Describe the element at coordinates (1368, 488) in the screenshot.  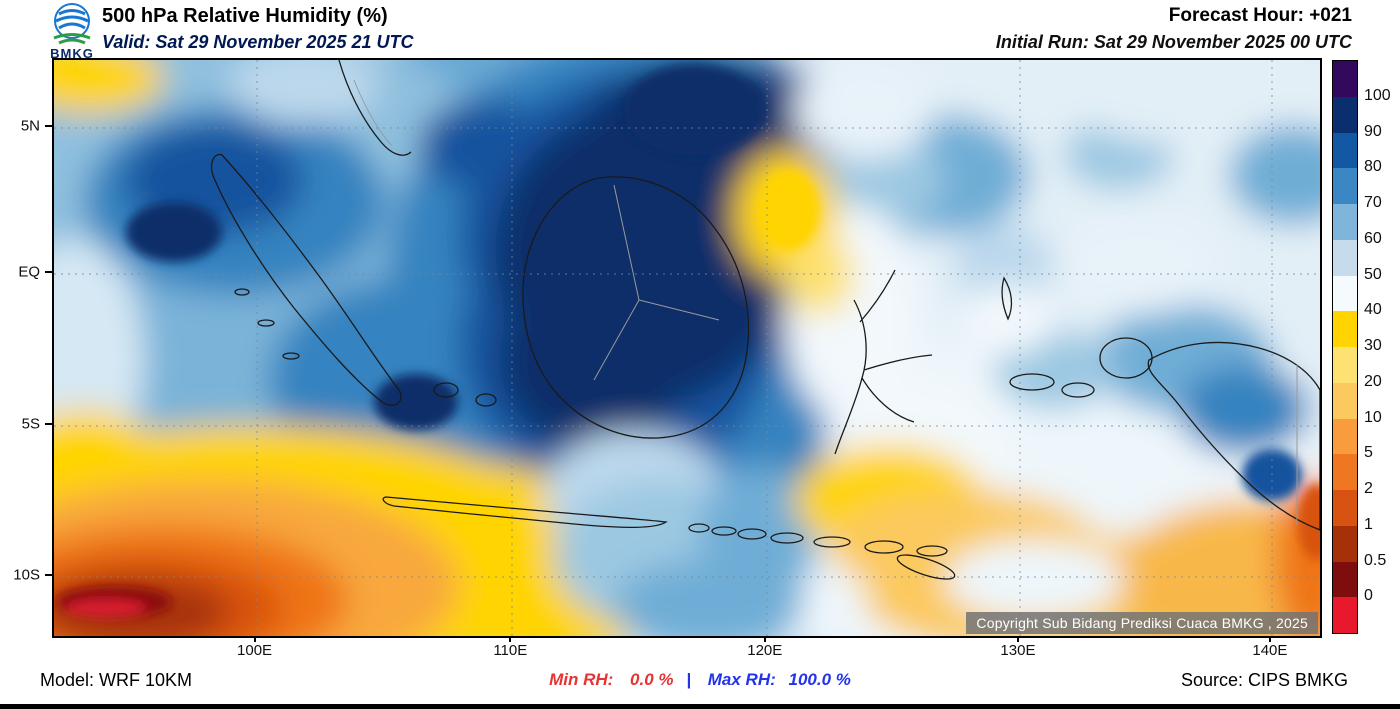
I see `colorbar-label: 2` at that location.